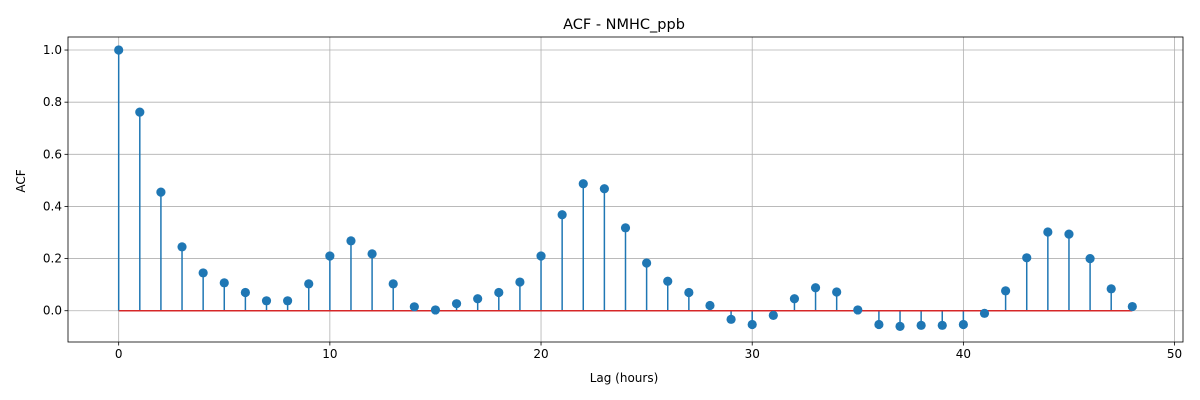  I want to click on y-tick-label: 0.2, so click(52, 259).